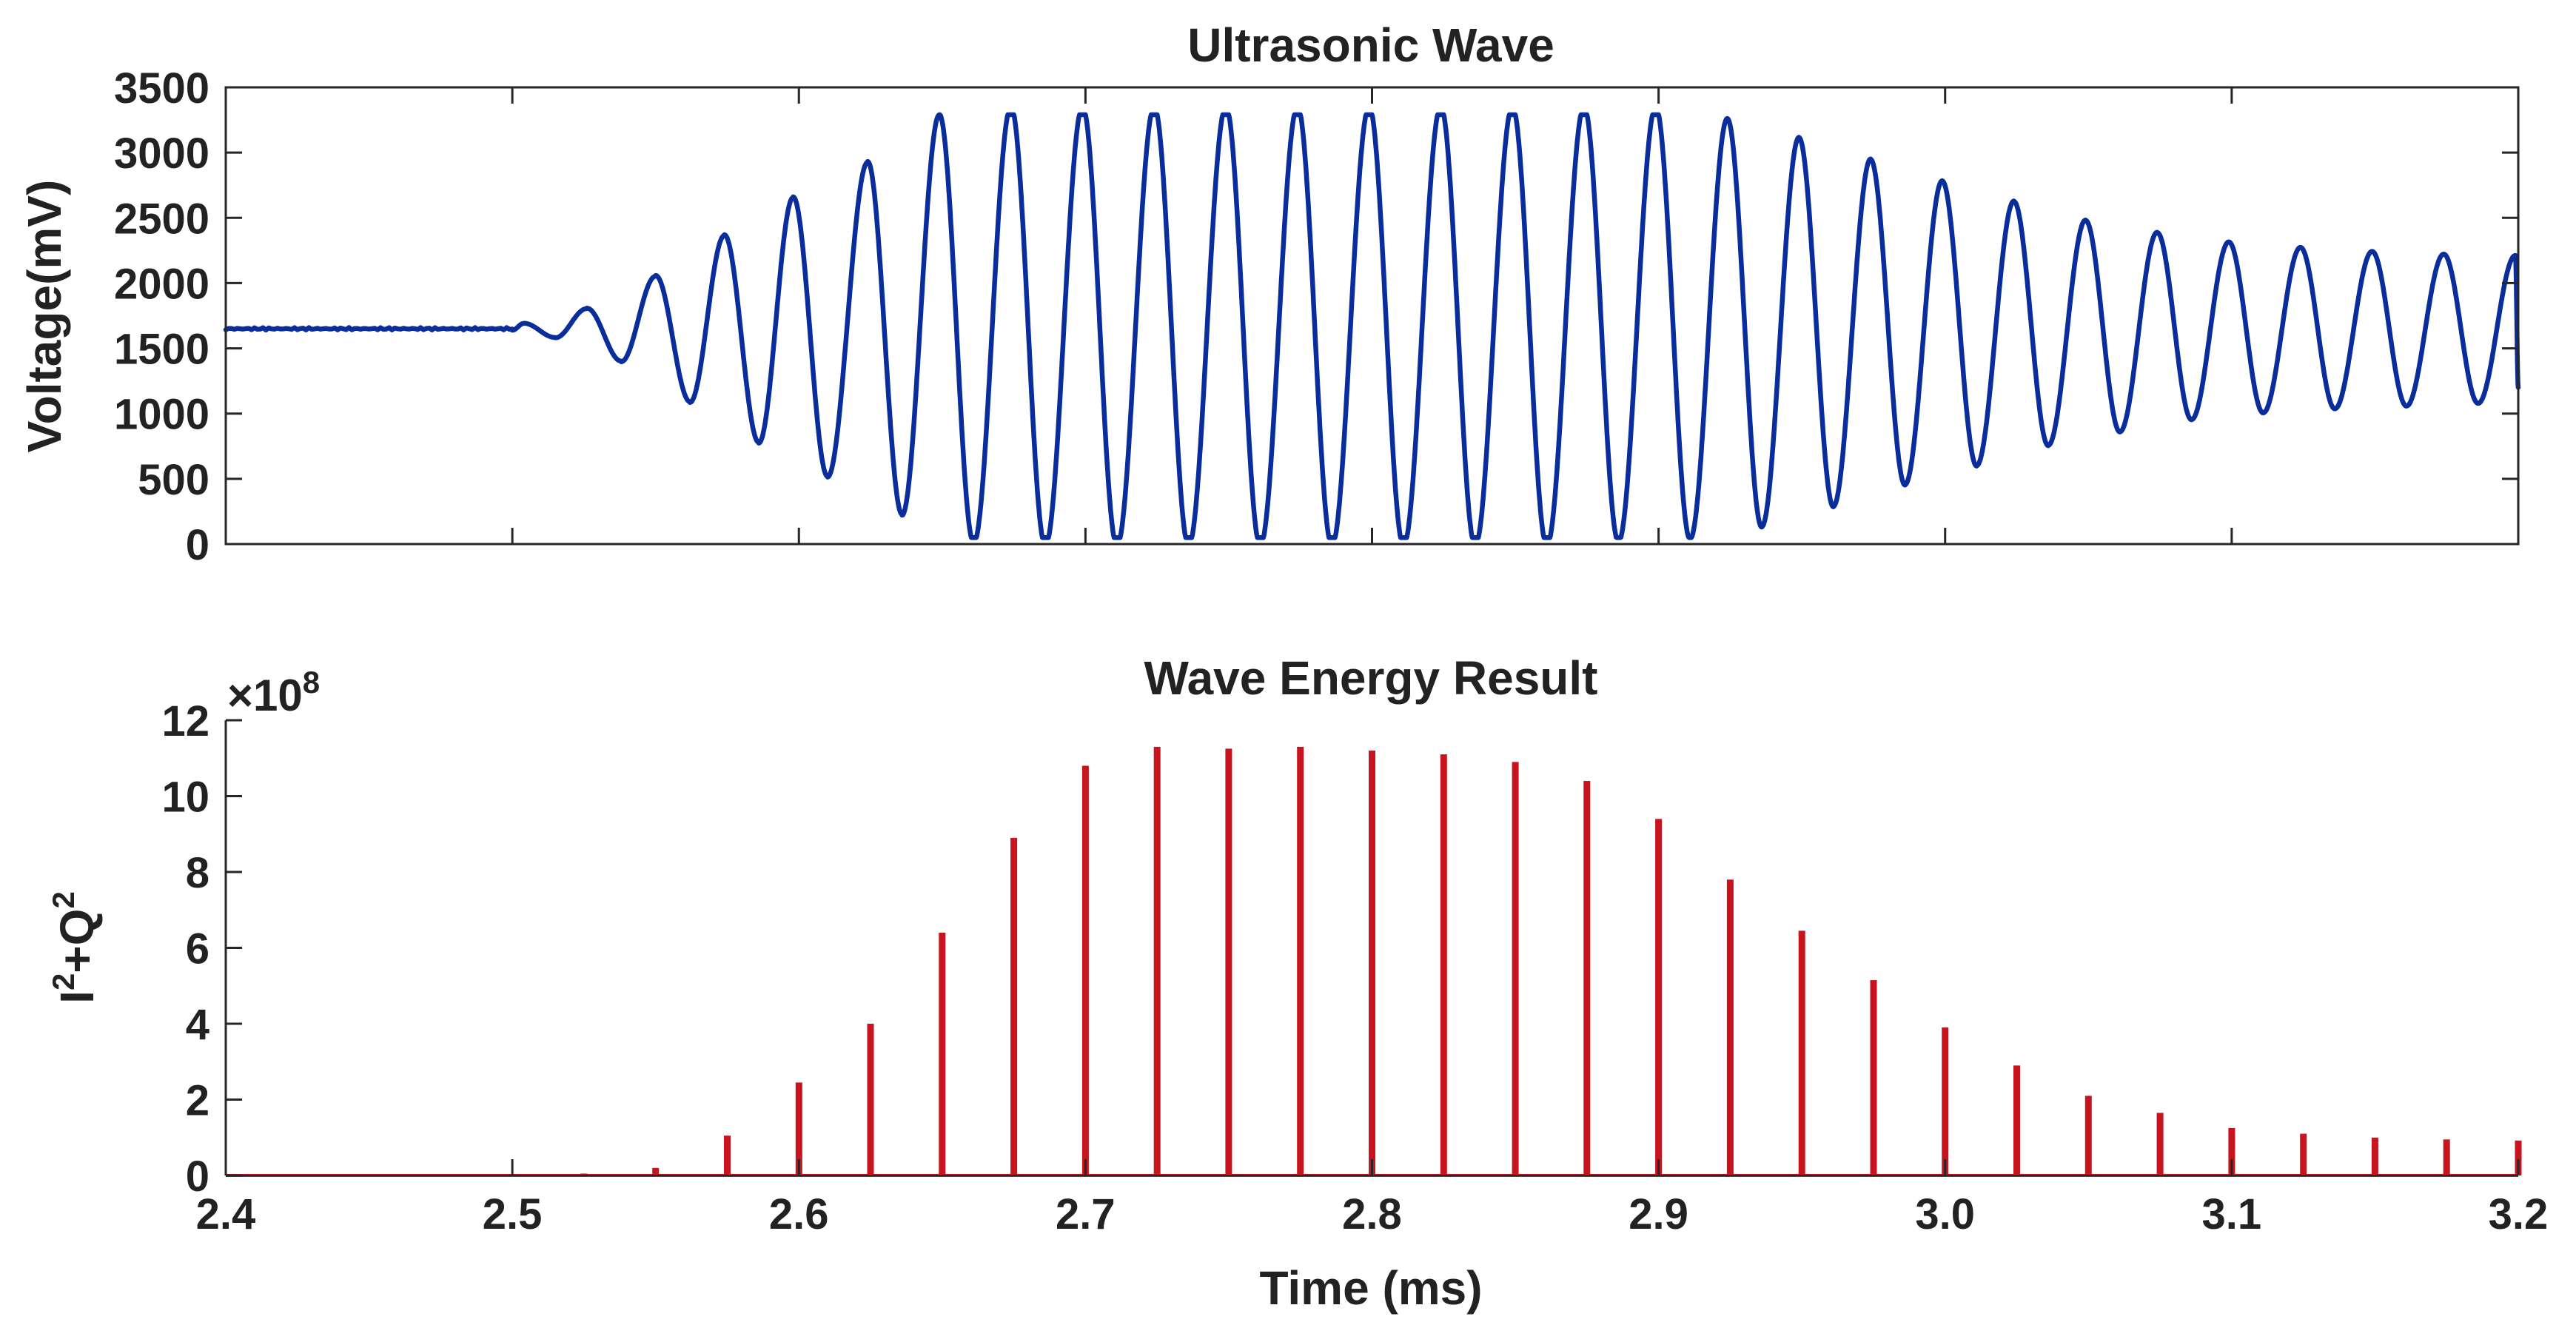 The image size is (2576, 1325). What do you see at coordinates (63, 899) in the screenshot?
I see `y-label-q-exp: 2` at bounding box center [63, 899].